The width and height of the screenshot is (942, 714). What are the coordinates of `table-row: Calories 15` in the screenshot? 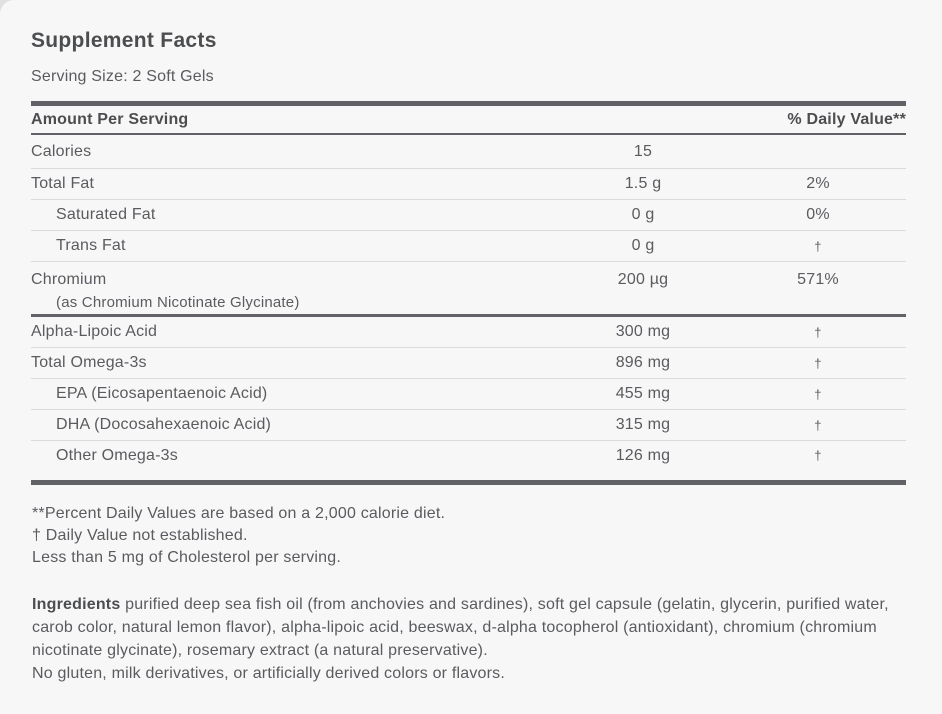 It's located at (468, 152).